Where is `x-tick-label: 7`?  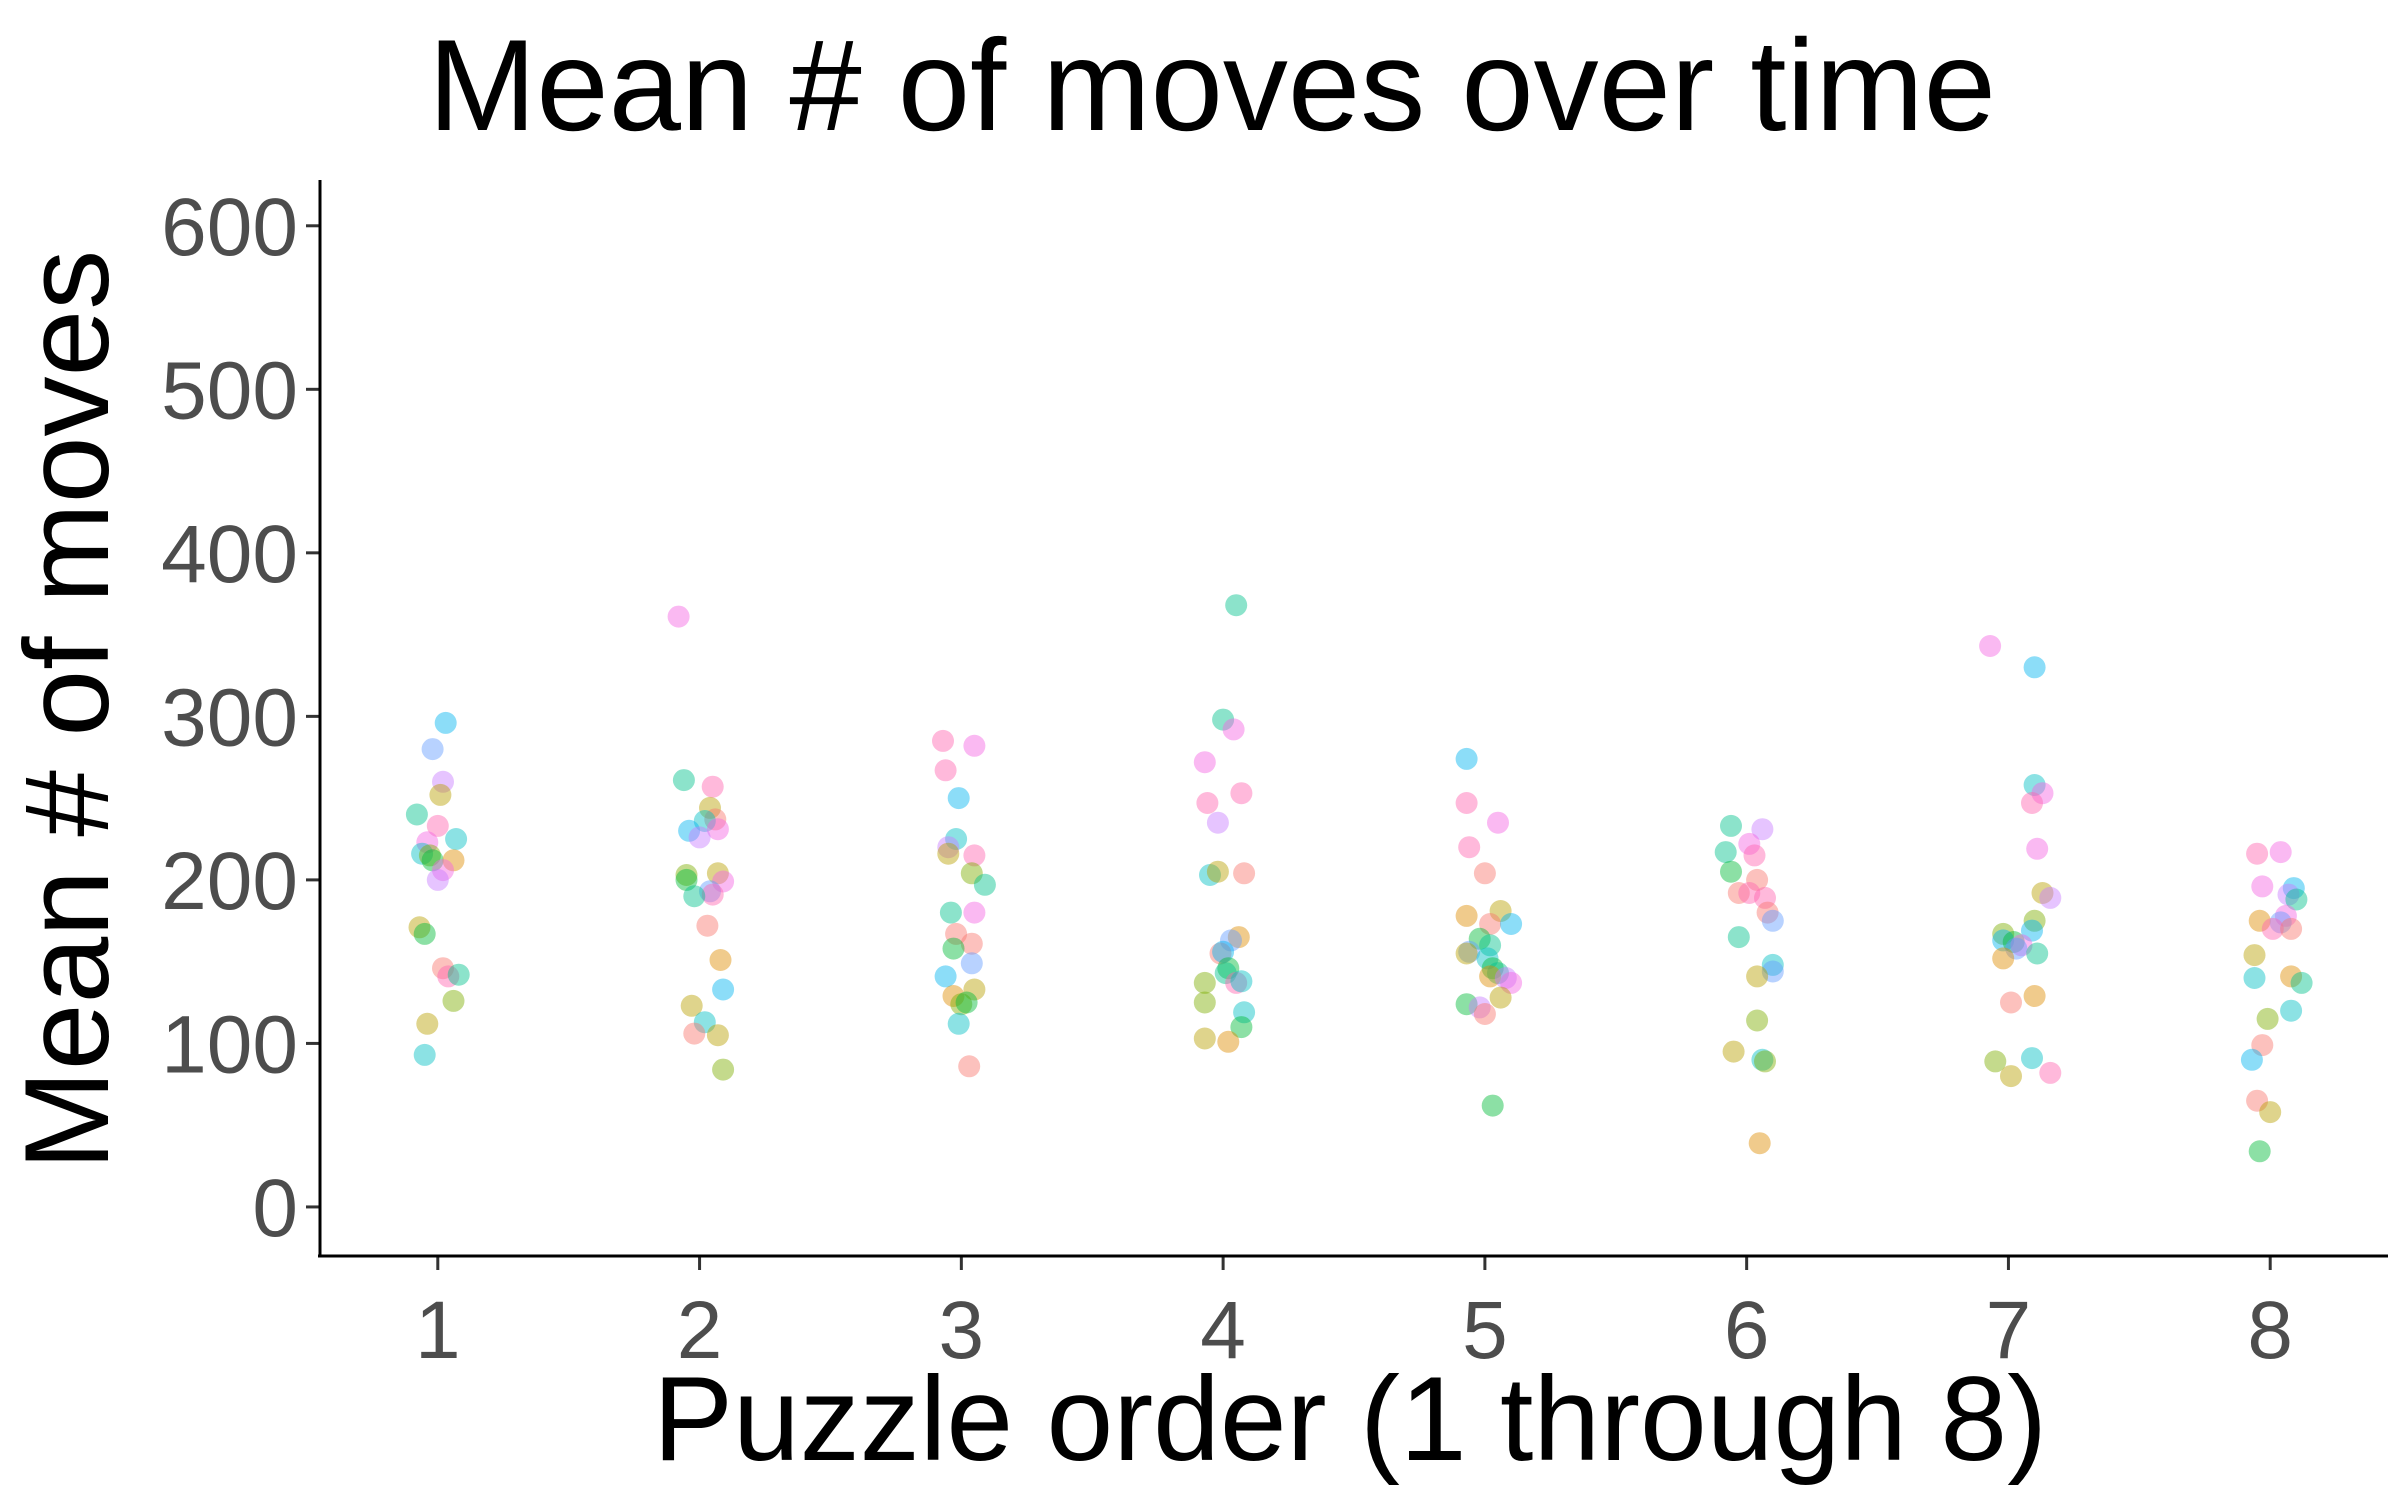 x-tick-label: 7 is located at coordinates (2009, 1330).